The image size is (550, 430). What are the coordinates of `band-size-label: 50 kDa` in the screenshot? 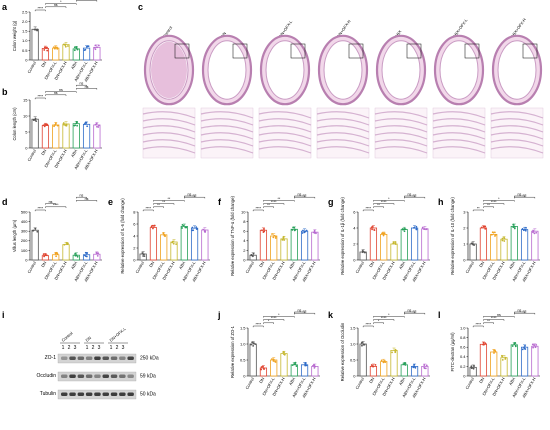 It's located at (148, 395).